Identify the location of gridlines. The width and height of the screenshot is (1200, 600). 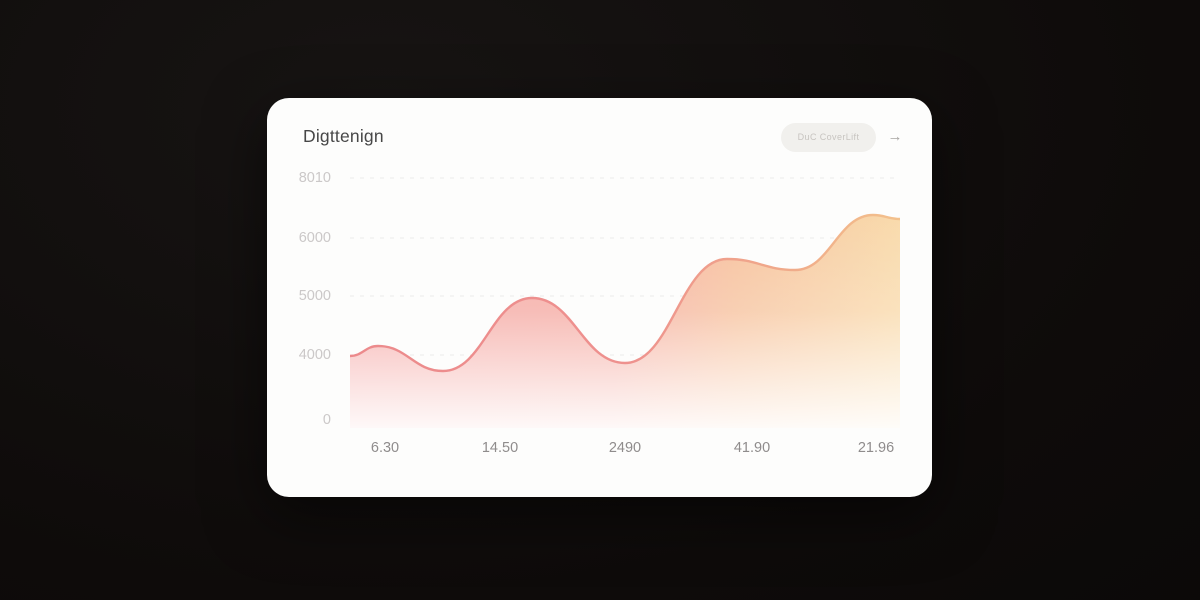
(625, 266).